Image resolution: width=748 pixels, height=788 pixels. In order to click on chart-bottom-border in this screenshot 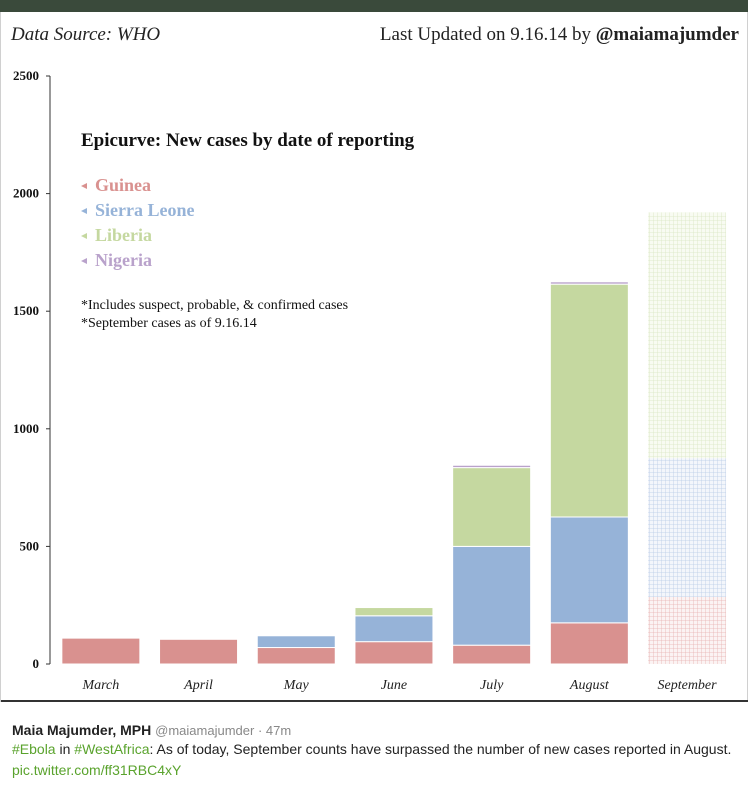, I will do `click(374, 701)`.